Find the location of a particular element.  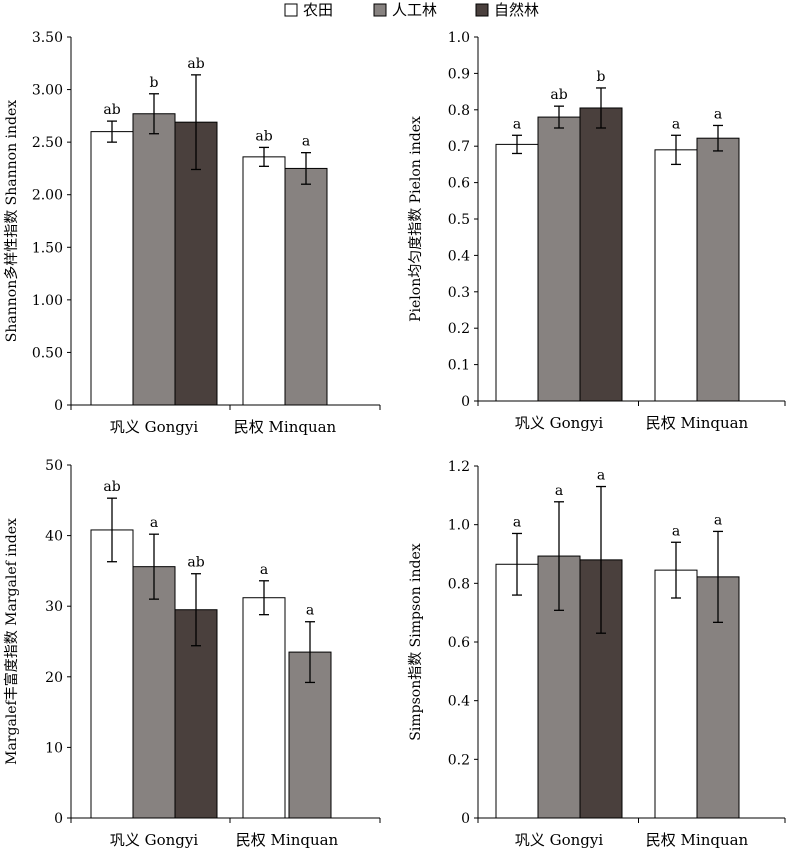

y-axis-title: Pielon均匀度指数 Pielon index is located at coordinates (416, 219).